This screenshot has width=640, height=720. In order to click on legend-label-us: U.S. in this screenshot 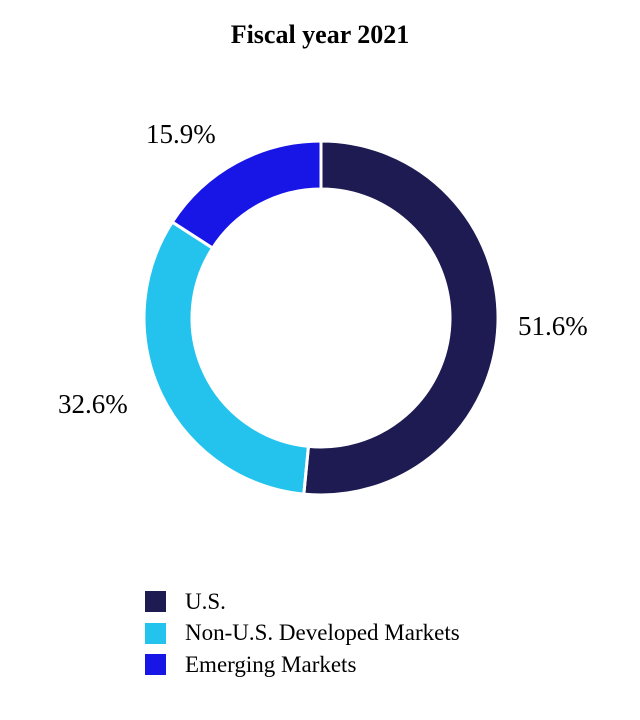, I will do `click(205, 601)`.